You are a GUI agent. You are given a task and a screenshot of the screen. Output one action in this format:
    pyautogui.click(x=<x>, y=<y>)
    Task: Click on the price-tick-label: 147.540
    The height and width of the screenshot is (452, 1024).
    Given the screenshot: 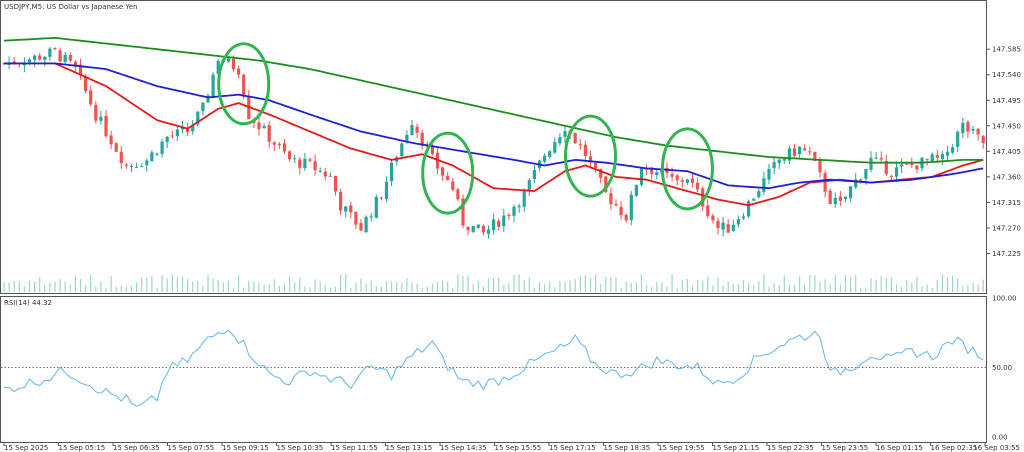 What is the action you would take?
    pyautogui.click(x=1006, y=75)
    